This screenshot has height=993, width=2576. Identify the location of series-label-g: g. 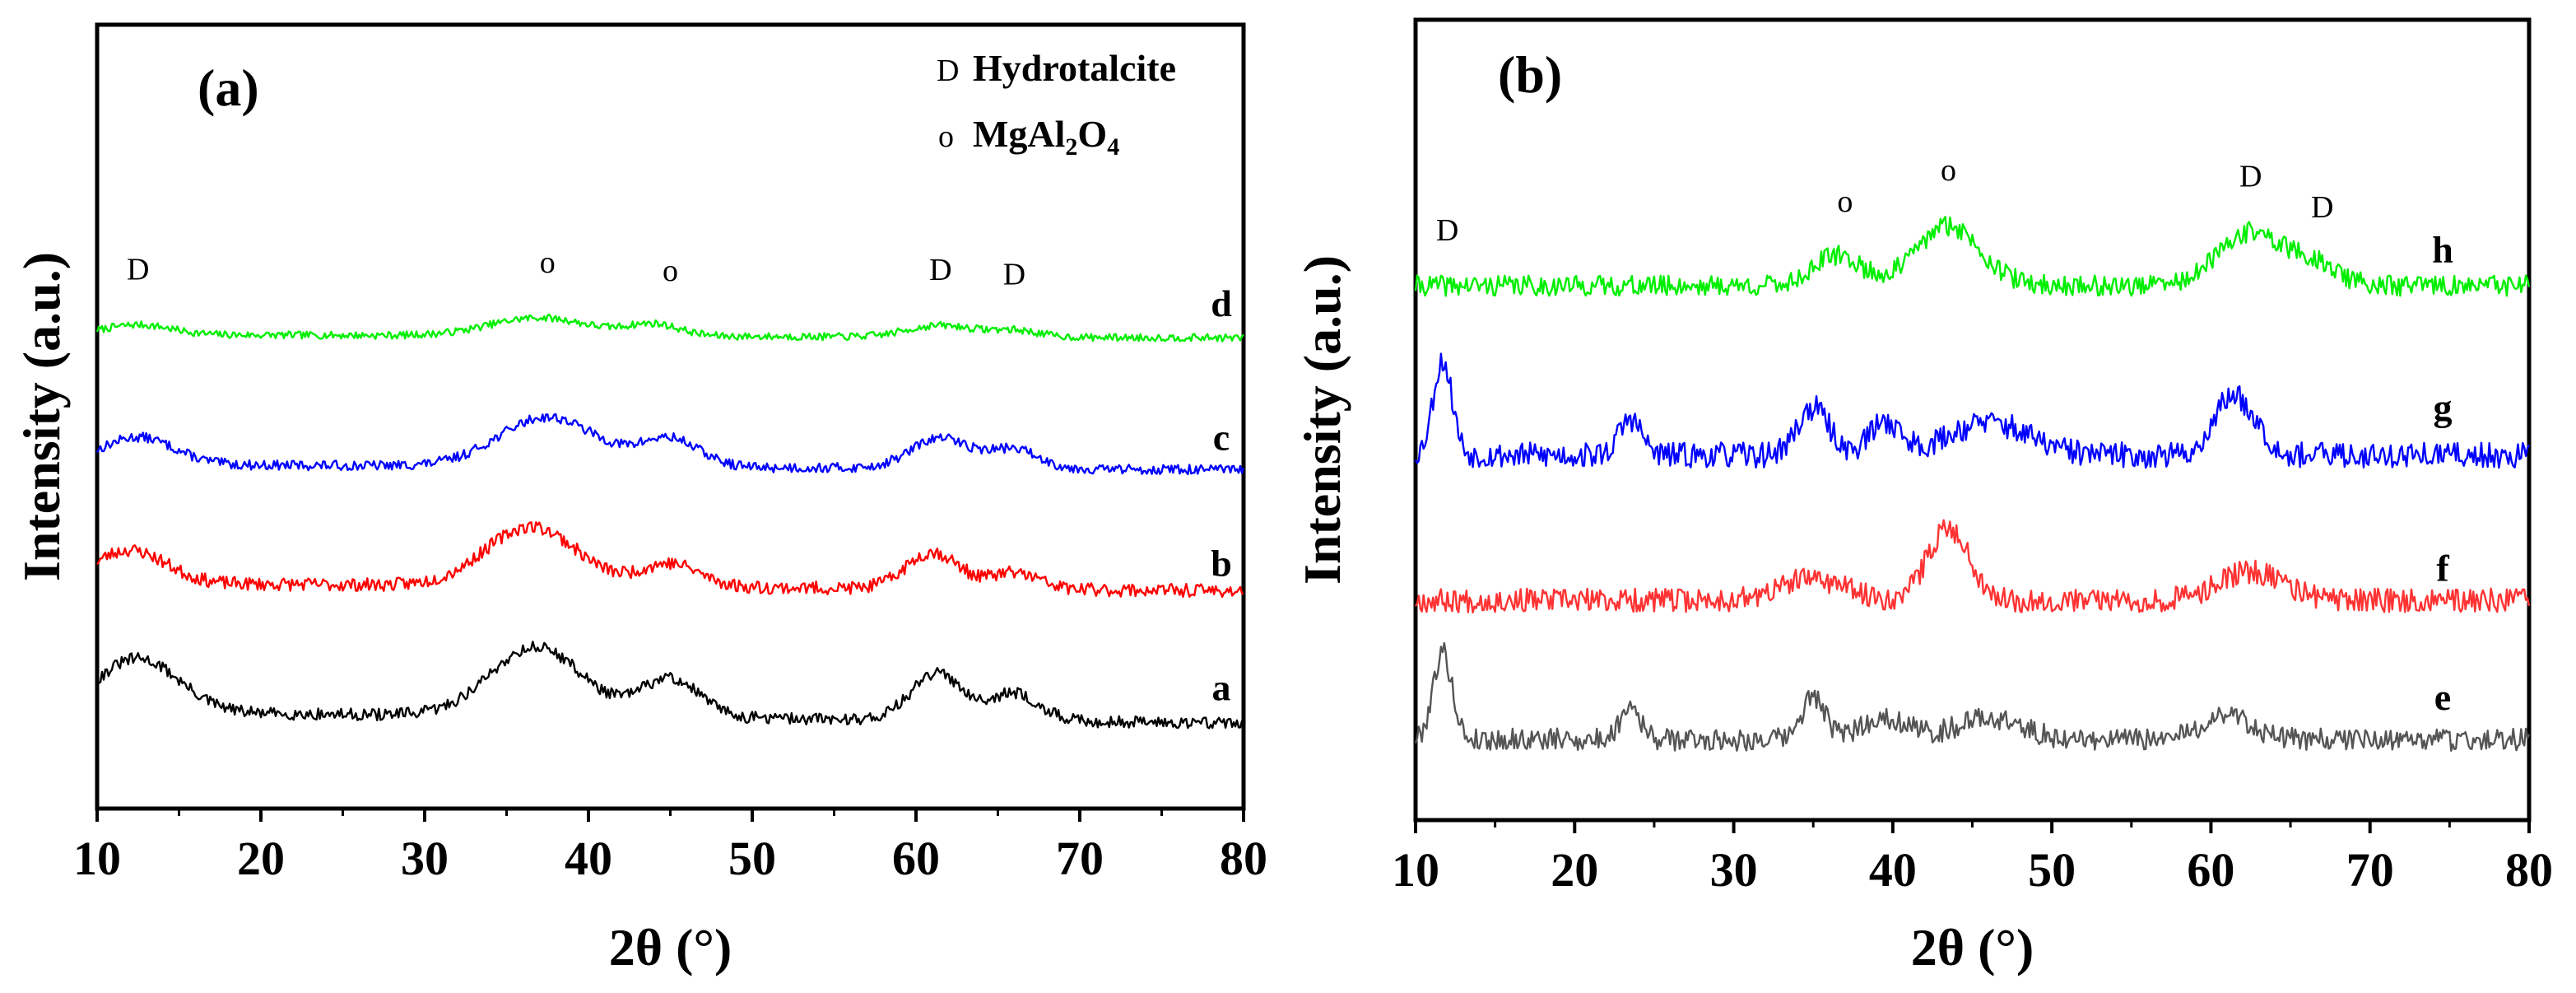
(2443, 407).